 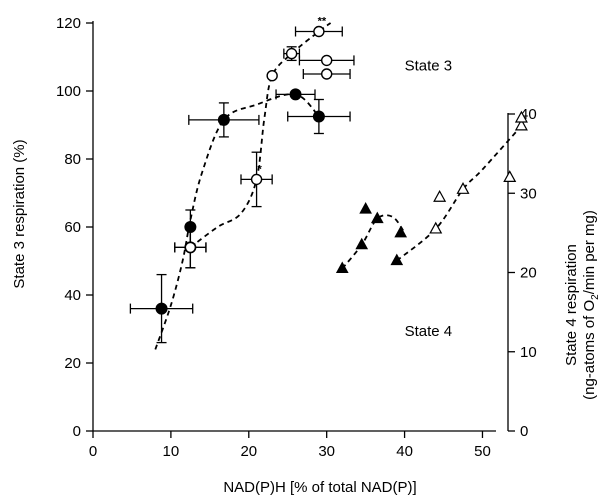 What do you see at coordinates (72, 363) in the screenshot?
I see `y-left-tick-label: 20` at bounding box center [72, 363].